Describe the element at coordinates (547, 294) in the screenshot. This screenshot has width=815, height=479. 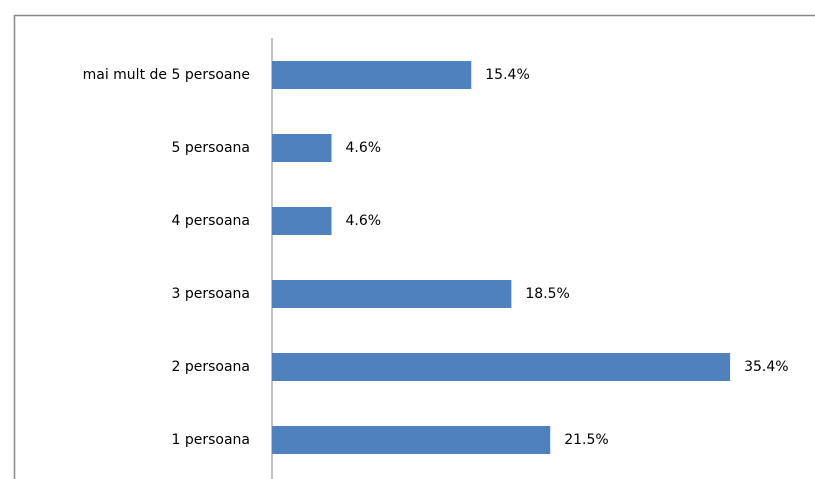
I see `value-label: 18.5%` at that location.